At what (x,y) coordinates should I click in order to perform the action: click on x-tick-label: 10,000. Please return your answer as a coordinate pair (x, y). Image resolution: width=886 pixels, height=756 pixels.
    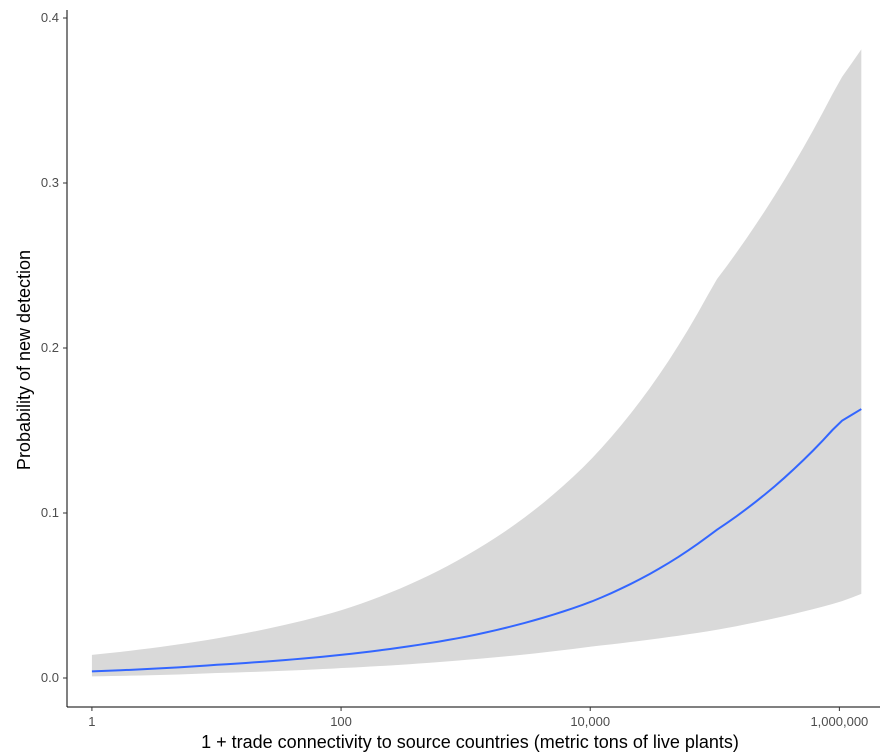
    Looking at the image, I should click on (590, 721).